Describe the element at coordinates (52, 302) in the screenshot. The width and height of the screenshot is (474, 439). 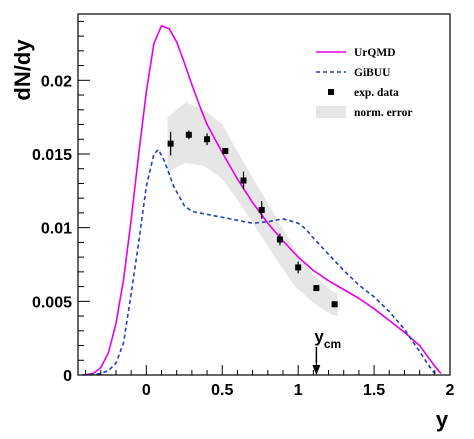
I see `y-tick-label: 0.005` at that location.